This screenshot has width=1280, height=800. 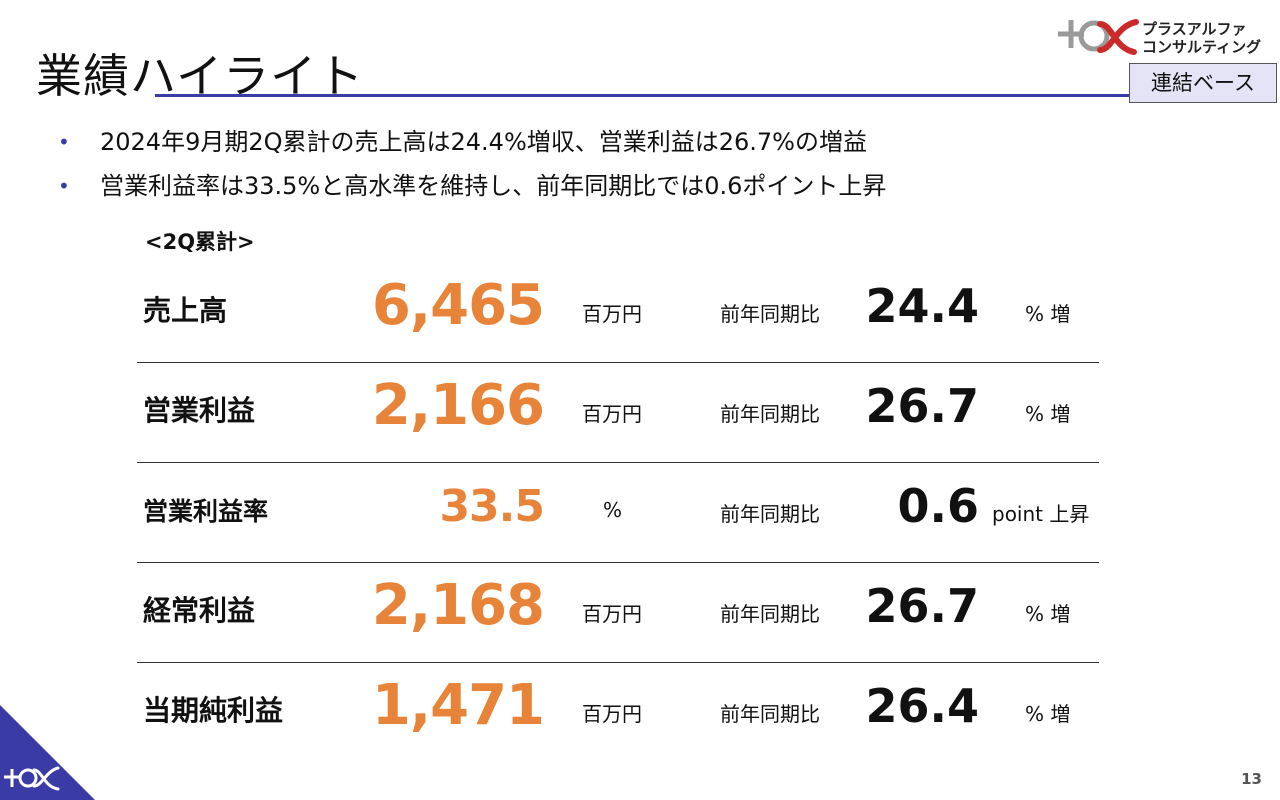 I want to click on yoy-change: 0.6, so click(x=938, y=506).